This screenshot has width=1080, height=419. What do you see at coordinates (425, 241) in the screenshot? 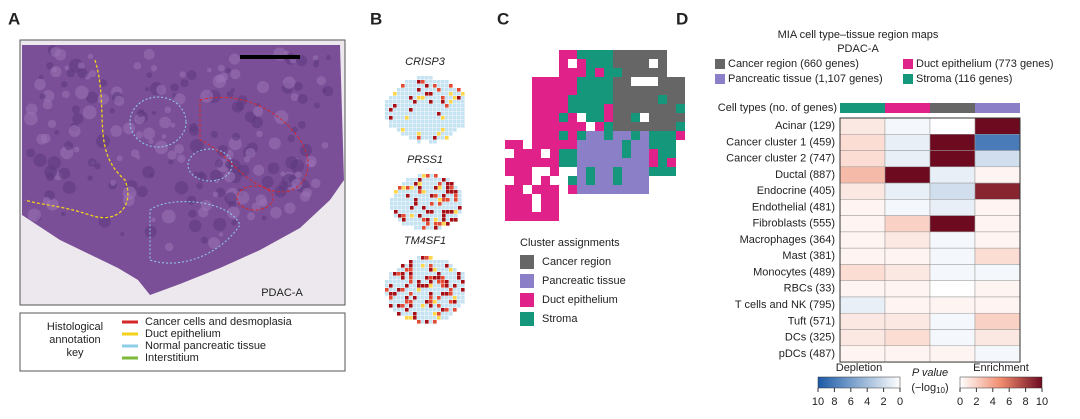
I see `gene-name: TM4SF1` at bounding box center [425, 241].